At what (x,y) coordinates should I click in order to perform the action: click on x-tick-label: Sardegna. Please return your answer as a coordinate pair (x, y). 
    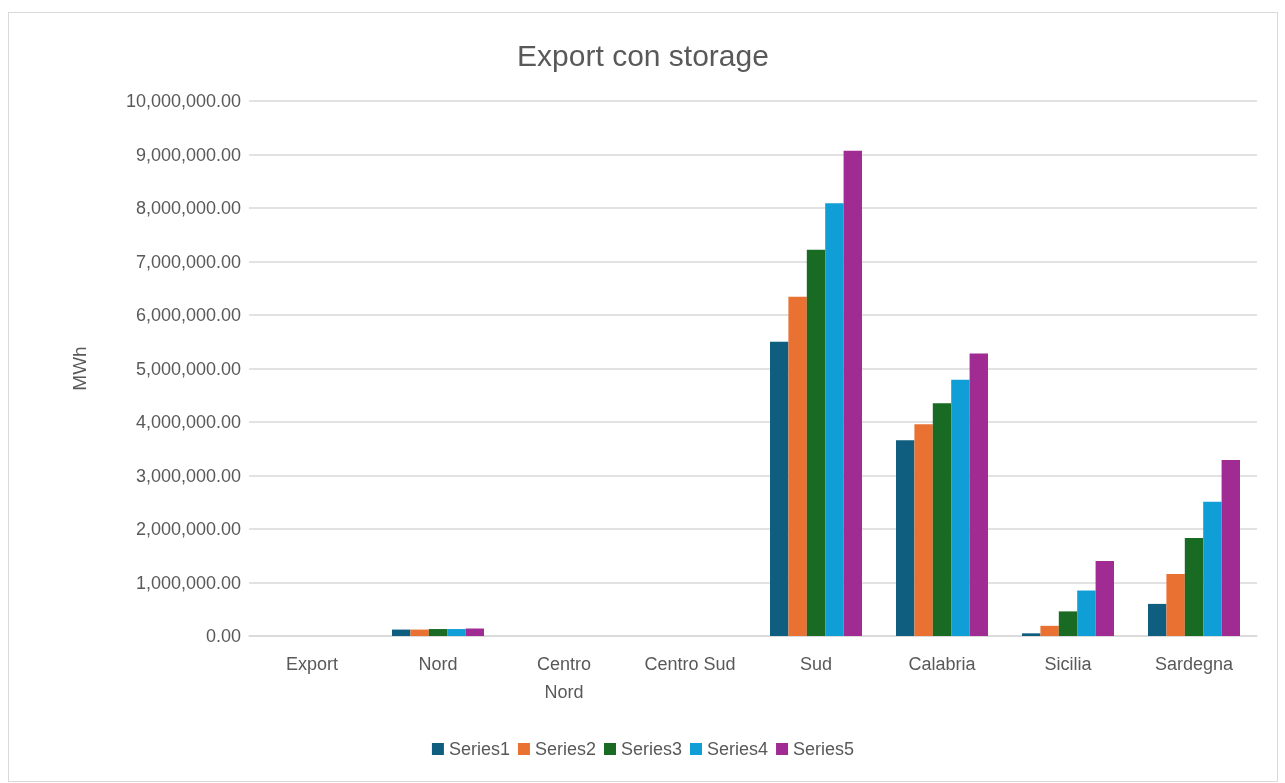
    Looking at the image, I should click on (1194, 664).